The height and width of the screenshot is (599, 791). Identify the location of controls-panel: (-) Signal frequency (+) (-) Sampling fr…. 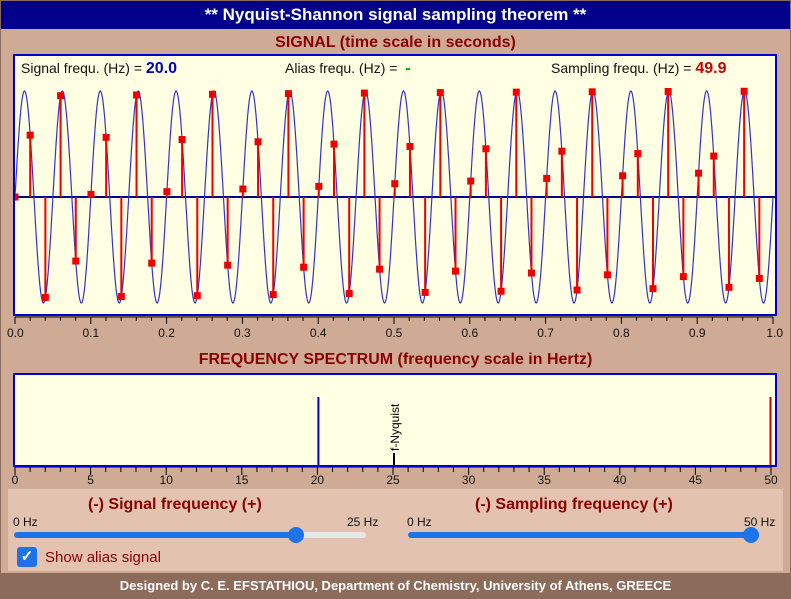
(395, 530).